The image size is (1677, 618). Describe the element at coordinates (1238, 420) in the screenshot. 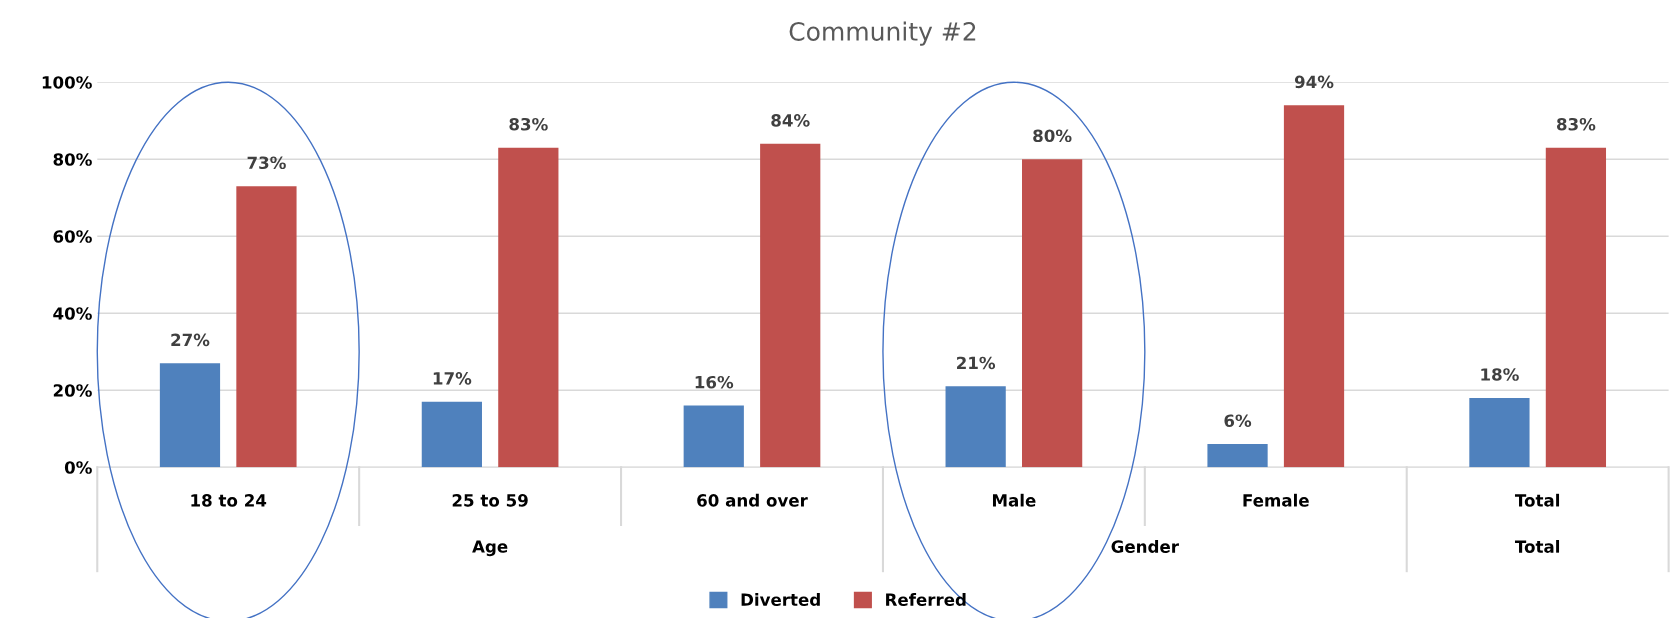

I see `data-label: 6%` at that location.